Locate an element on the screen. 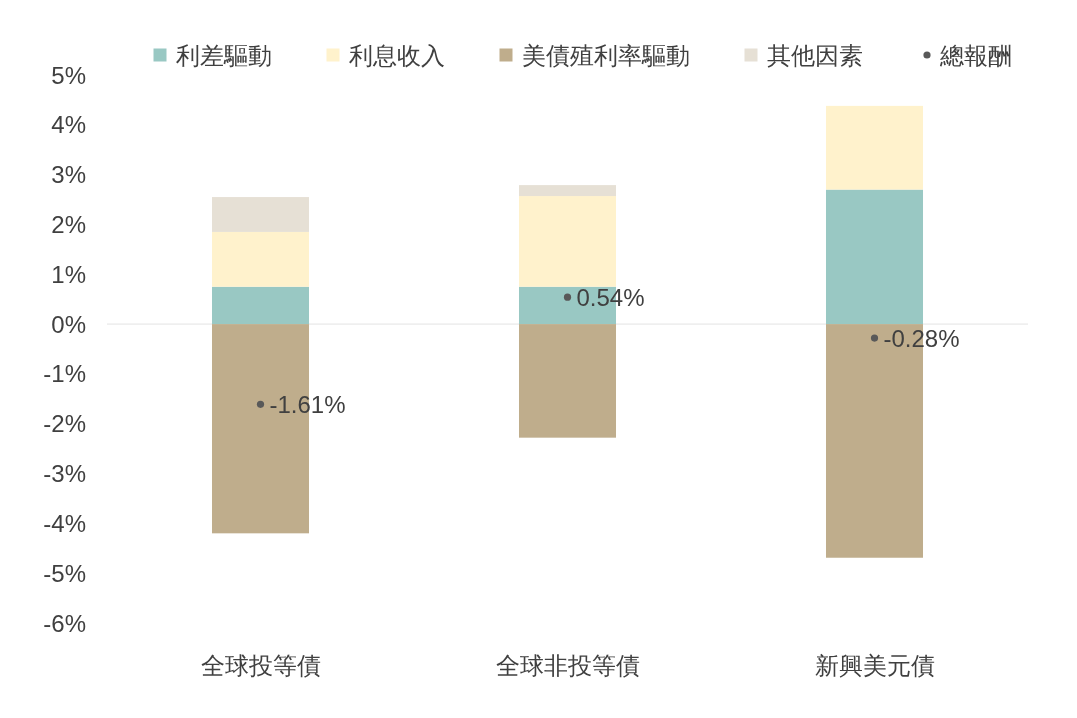 This screenshot has height=718, width=1077. y-tick-label: 0% is located at coordinates (68, 324).